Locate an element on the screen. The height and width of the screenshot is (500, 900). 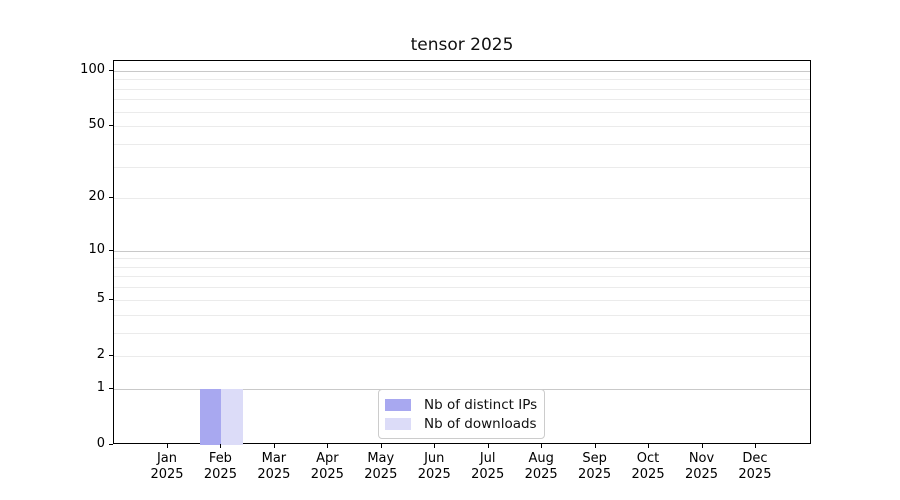
x-tick-label: Sep 2025 is located at coordinates (595, 466).